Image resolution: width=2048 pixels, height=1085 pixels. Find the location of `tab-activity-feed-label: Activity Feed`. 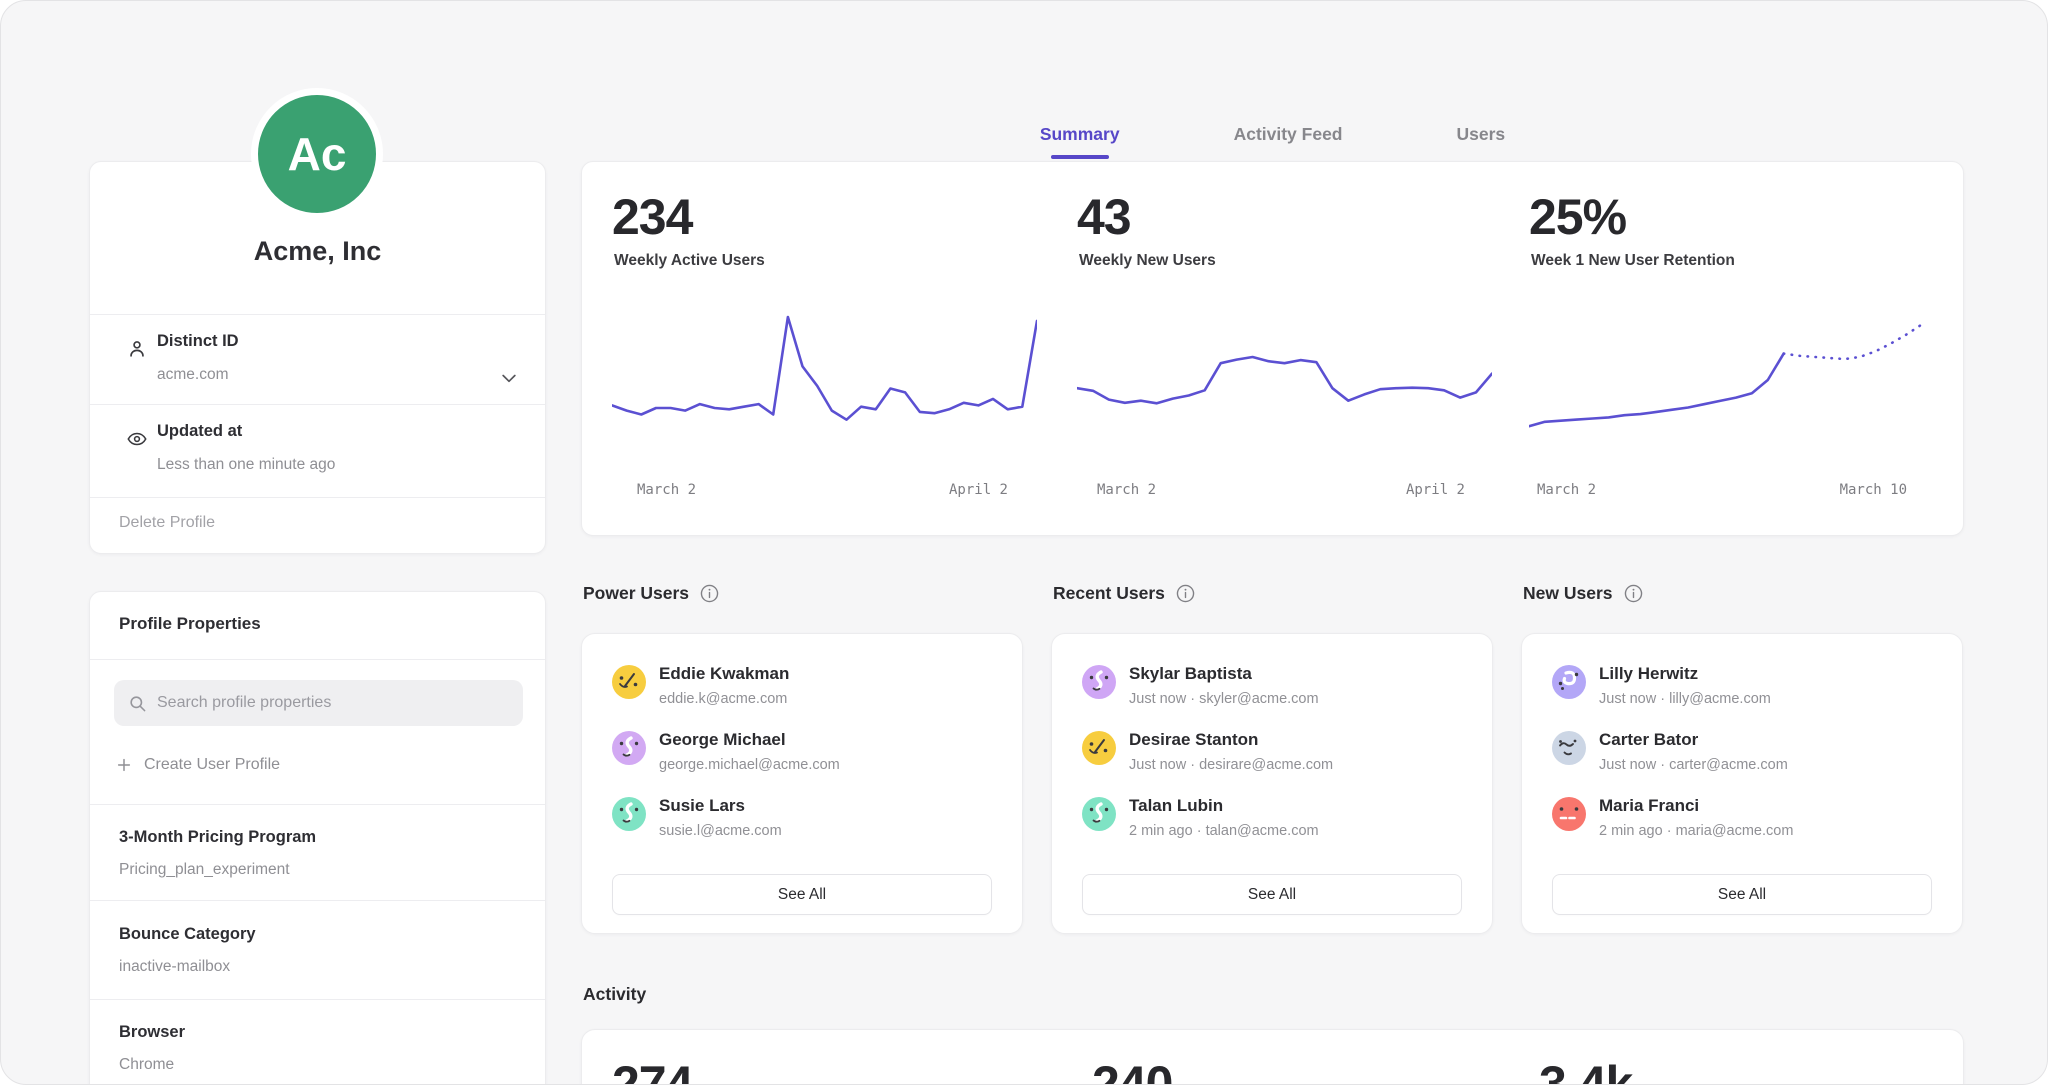

tab-activity-feed-label: Activity Feed is located at coordinates (1288, 133).